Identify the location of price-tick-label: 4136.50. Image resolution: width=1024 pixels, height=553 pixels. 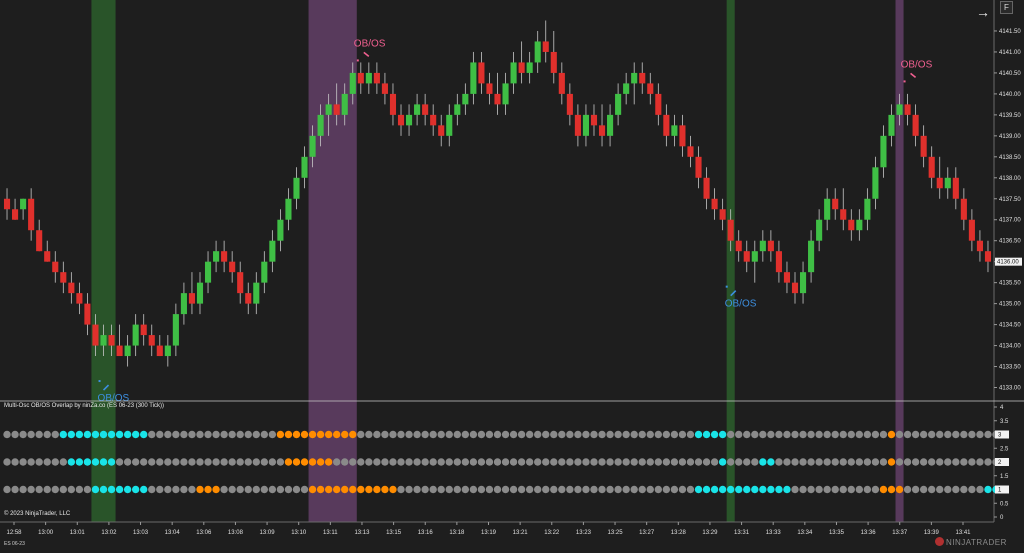
(1010, 242).